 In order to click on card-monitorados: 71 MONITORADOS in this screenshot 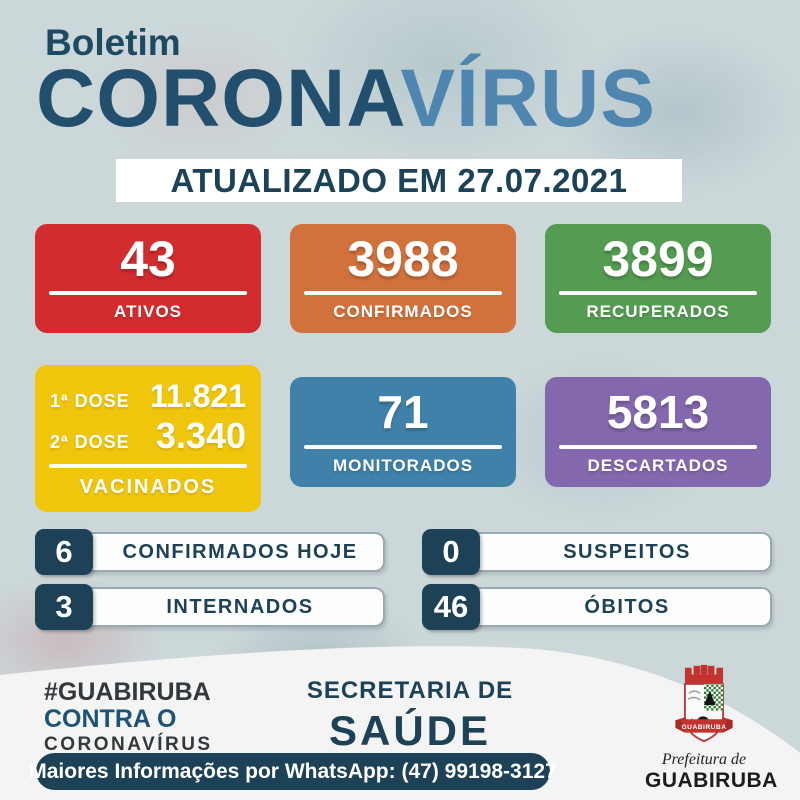, I will do `click(403, 432)`.